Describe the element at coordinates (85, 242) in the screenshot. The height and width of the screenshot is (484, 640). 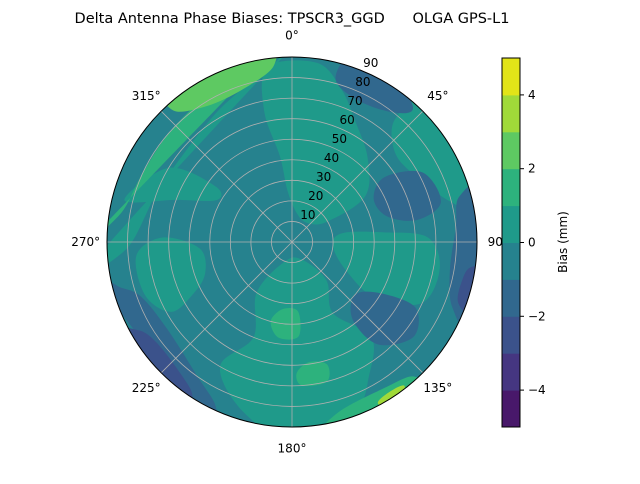
I see `theta-tick-label: 270°` at that location.